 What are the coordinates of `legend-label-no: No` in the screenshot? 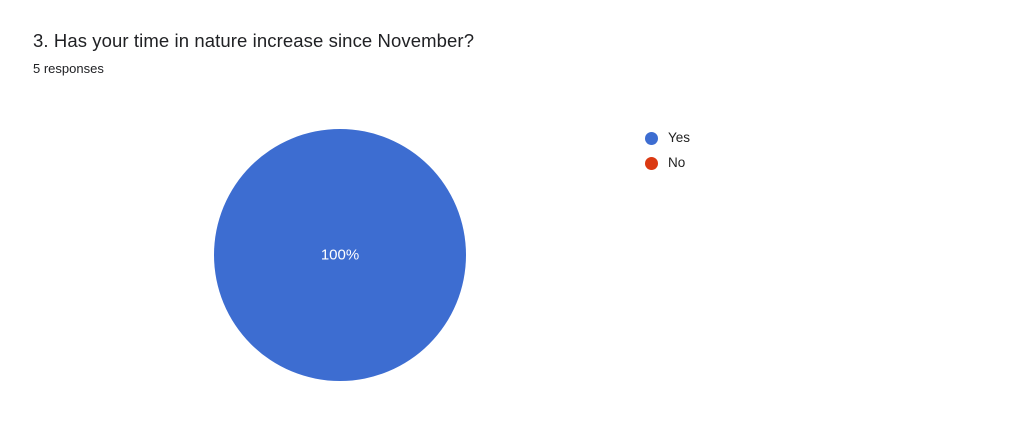 It's located at (677, 162).